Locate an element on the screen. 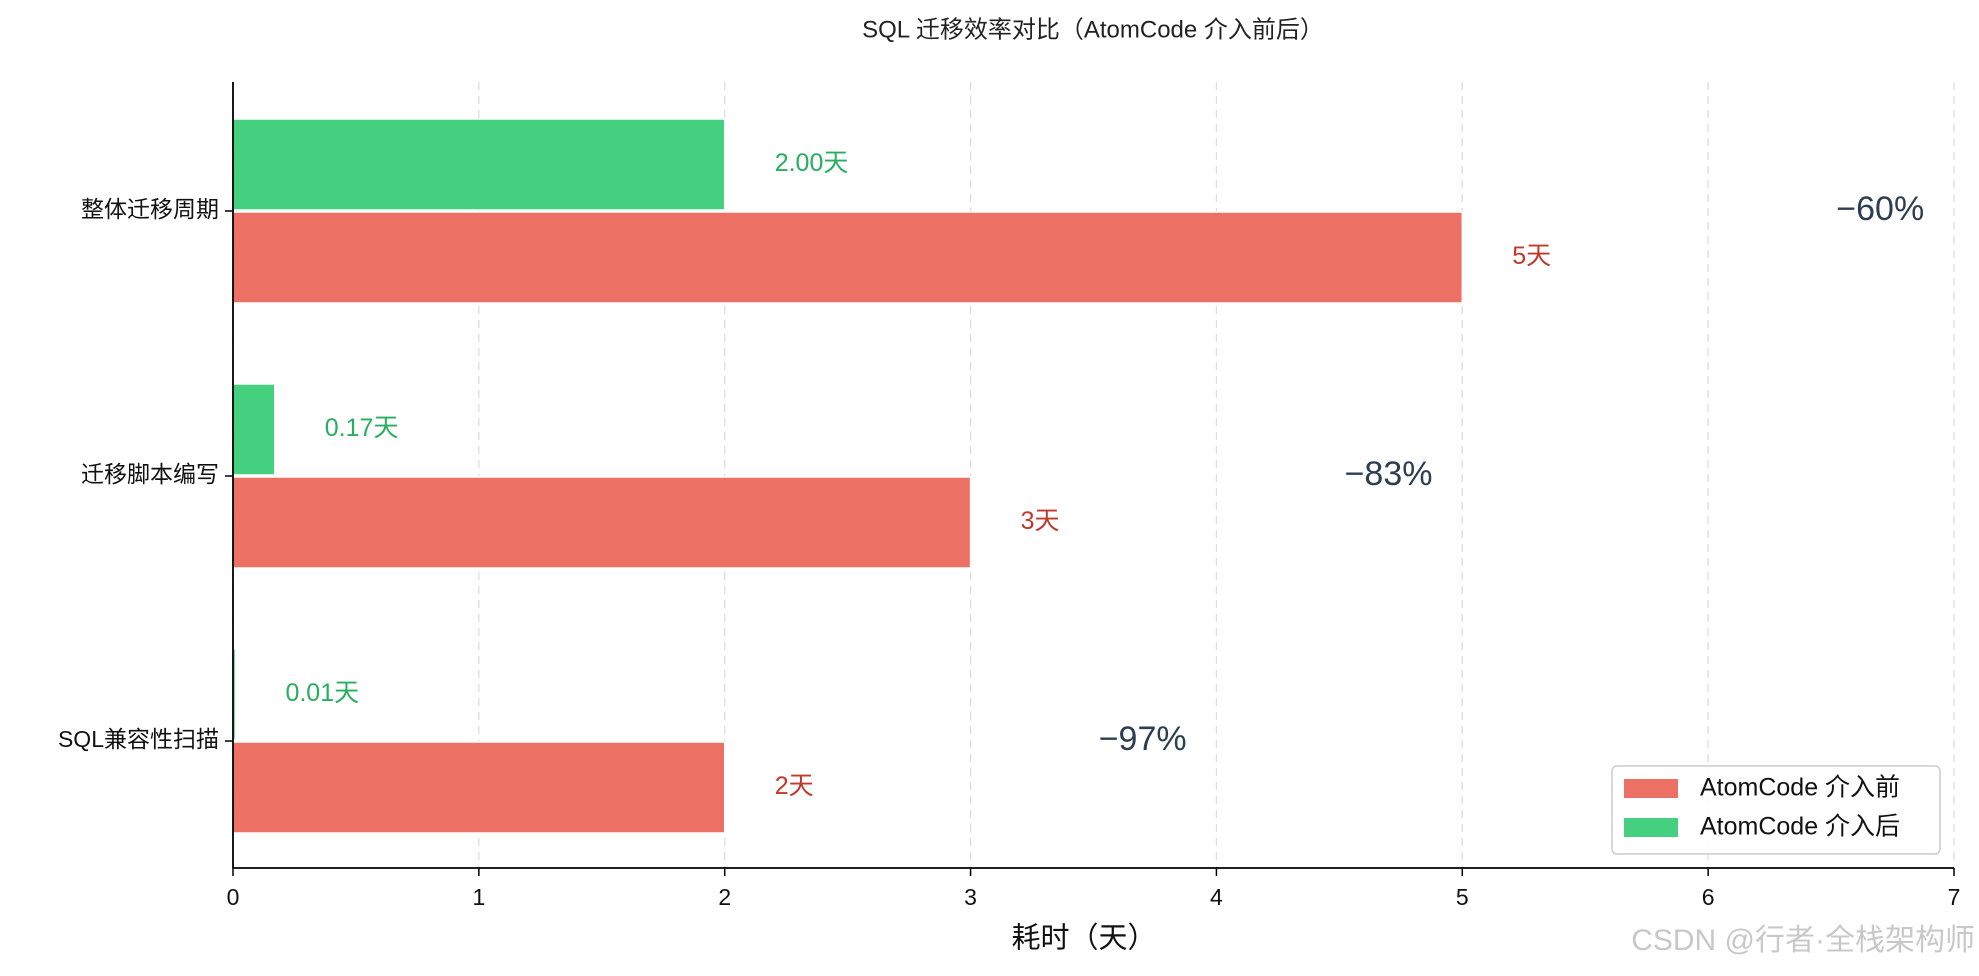 The width and height of the screenshot is (1979, 976). y-tick-label: 迁移脚本编写 is located at coordinates (150, 474).